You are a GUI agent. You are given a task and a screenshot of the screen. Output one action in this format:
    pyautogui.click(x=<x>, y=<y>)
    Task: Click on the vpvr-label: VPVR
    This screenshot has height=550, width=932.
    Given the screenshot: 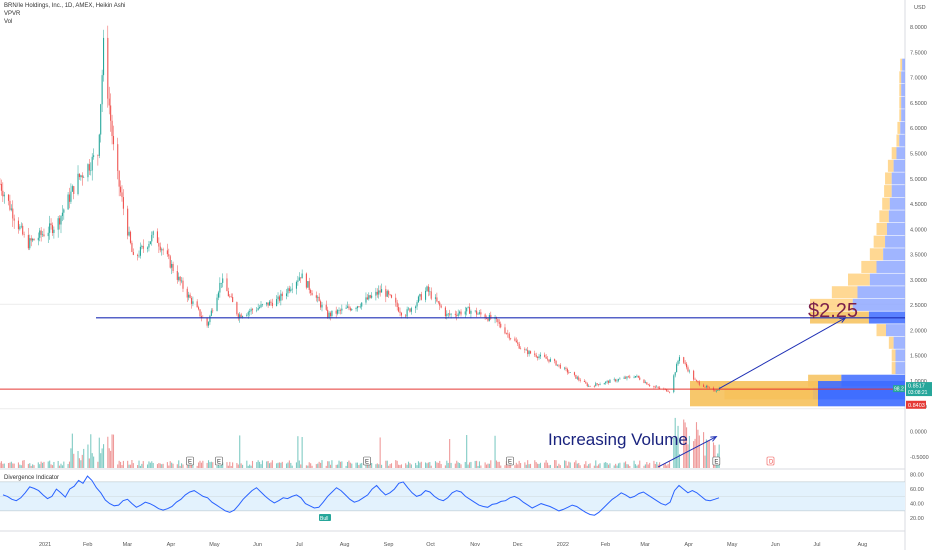 What is the action you would take?
    pyautogui.click(x=12, y=14)
    